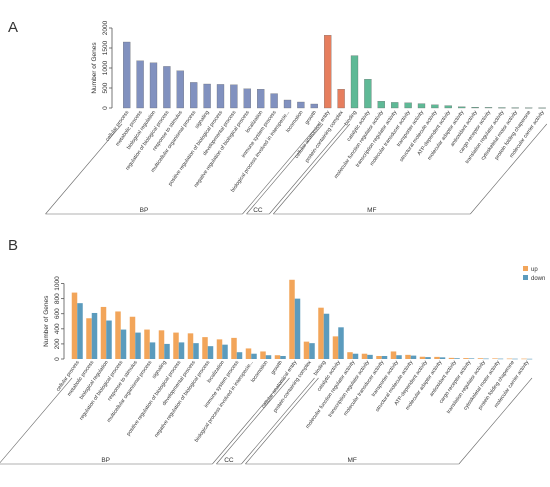  I want to click on legend-label-up: up, so click(534, 270).